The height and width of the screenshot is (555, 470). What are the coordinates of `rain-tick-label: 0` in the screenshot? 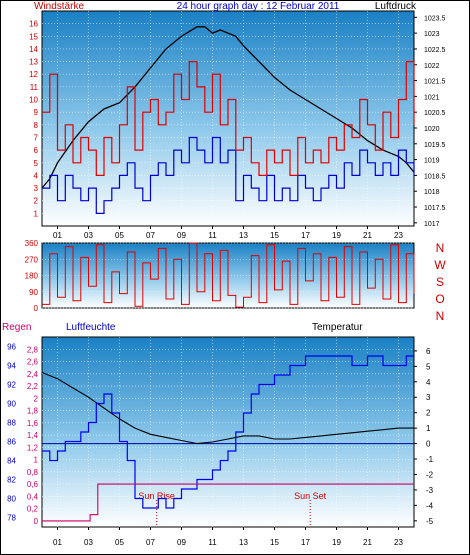 It's located at (36, 521).